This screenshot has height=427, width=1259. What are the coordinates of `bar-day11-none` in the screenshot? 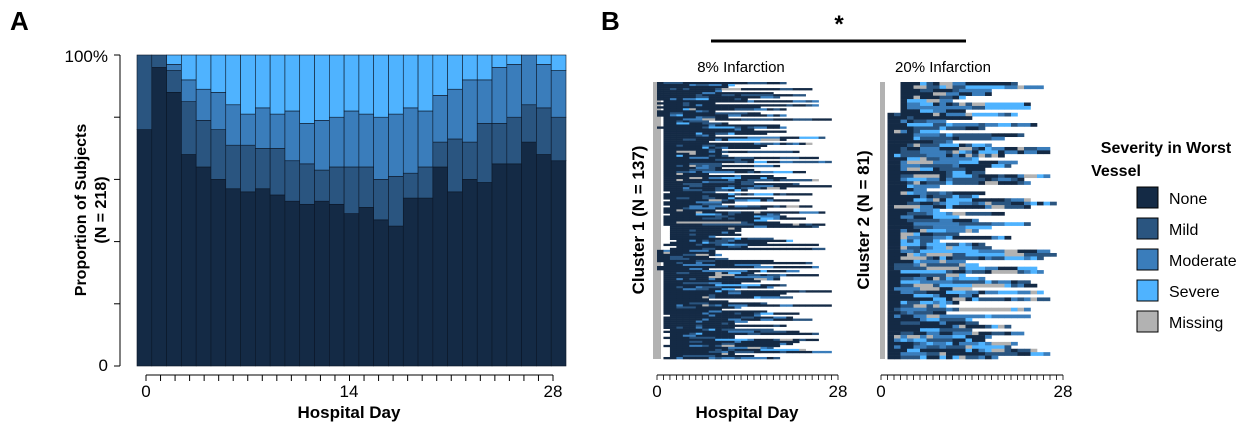 It's located at (307, 285).